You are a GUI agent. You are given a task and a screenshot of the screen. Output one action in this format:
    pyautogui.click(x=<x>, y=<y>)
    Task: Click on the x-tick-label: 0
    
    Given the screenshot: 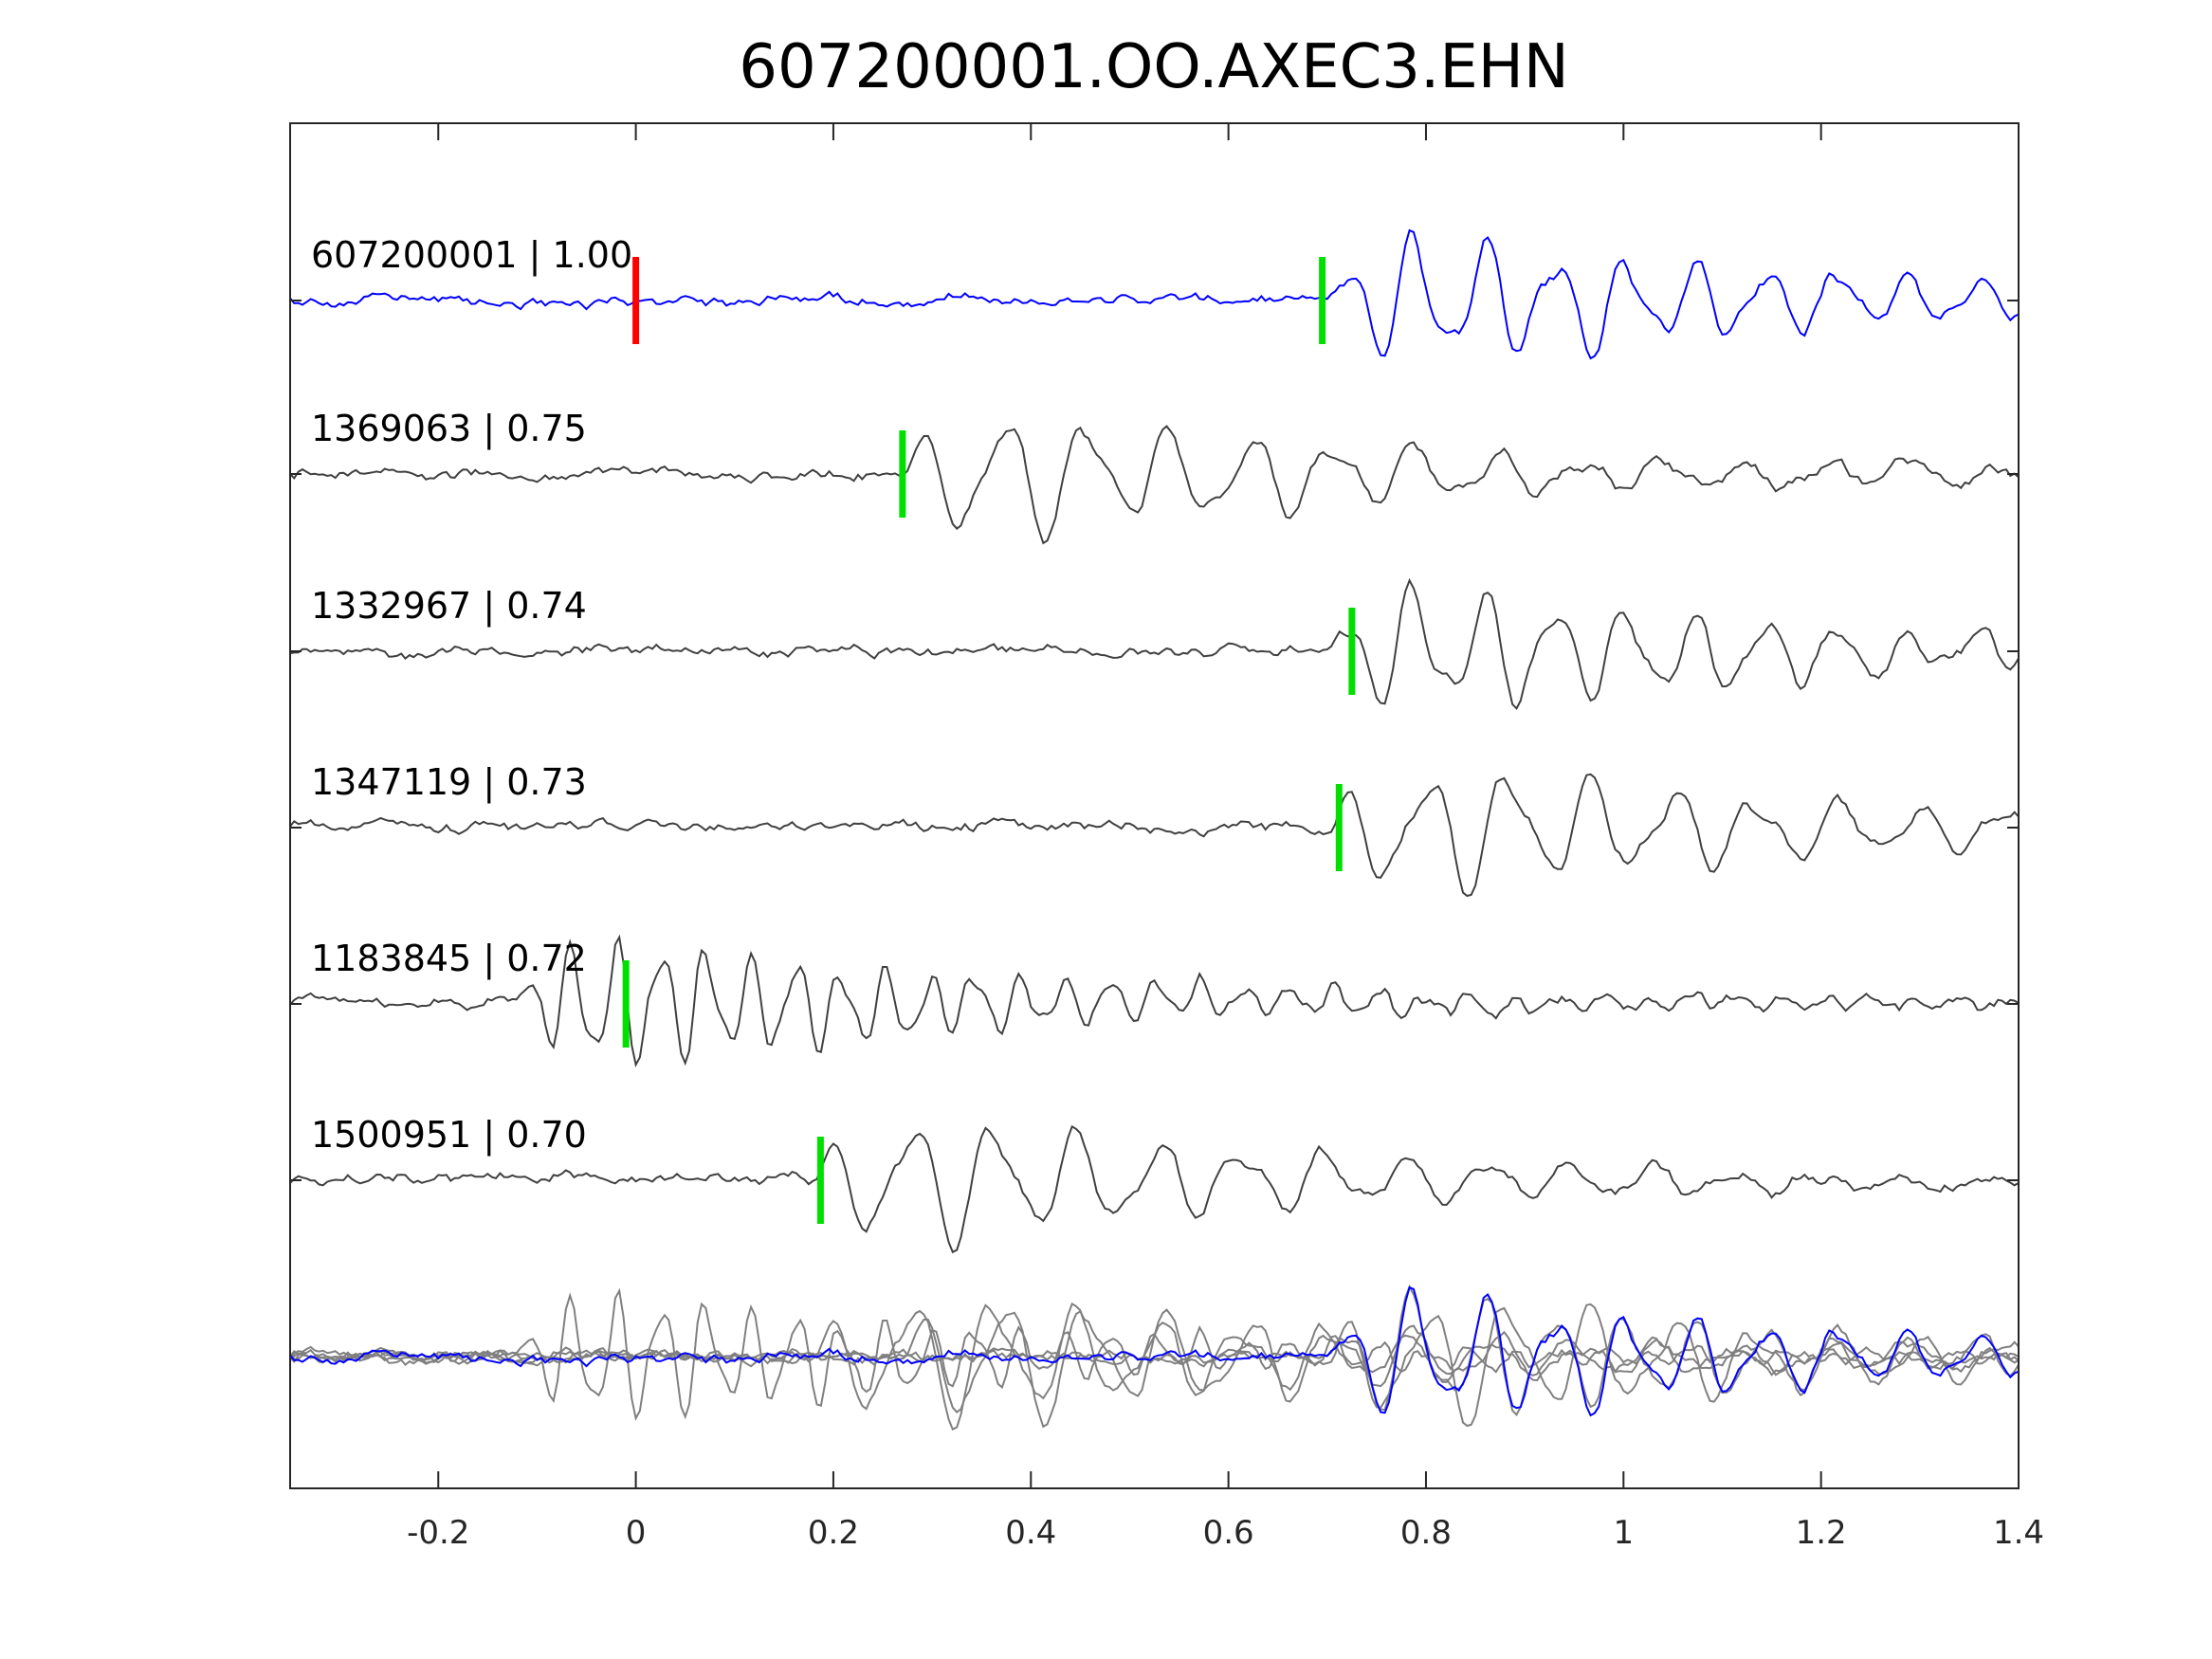 What is the action you would take?
    pyautogui.click(x=636, y=1533)
    